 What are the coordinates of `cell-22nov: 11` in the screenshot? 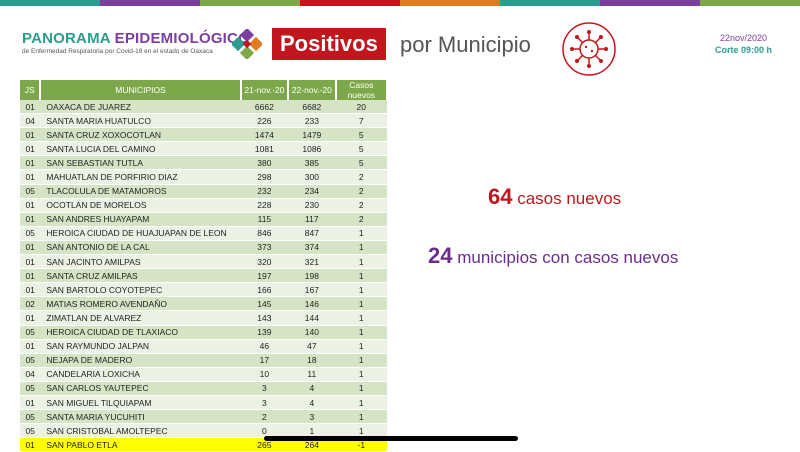 It's located at (312, 374).